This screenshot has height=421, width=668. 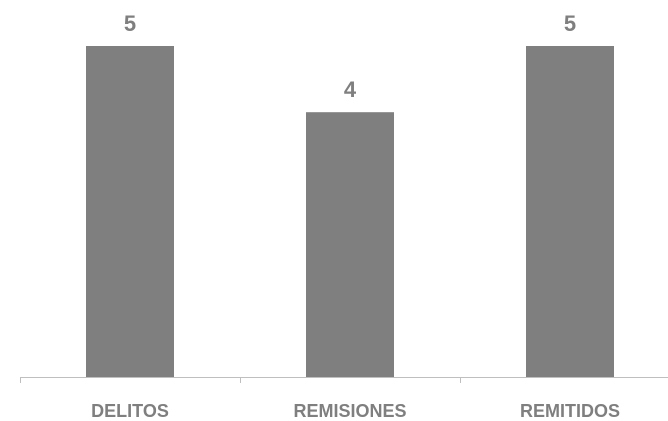 I want to click on value-label-remisiones: 4, so click(x=350, y=89).